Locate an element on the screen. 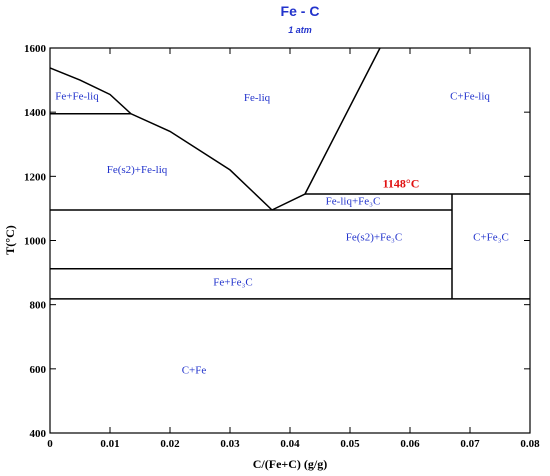 The height and width of the screenshot is (476, 550). y-tick-label: 800 is located at coordinates (38, 306).